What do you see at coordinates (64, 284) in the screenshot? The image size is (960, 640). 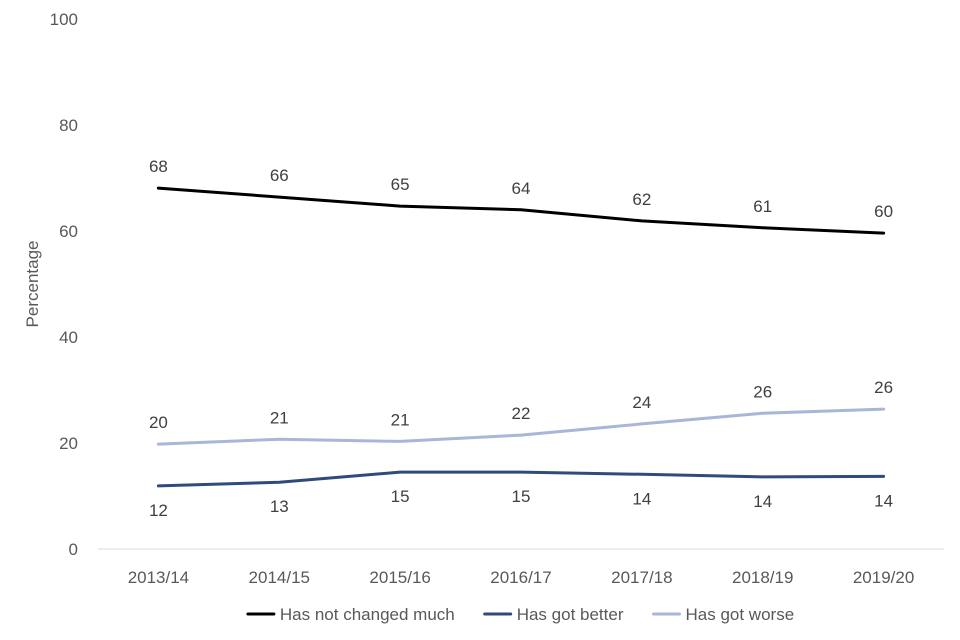 I see `y-axis-ticks: 0 20 40 60 80 100` at bounding box center [64, 284].